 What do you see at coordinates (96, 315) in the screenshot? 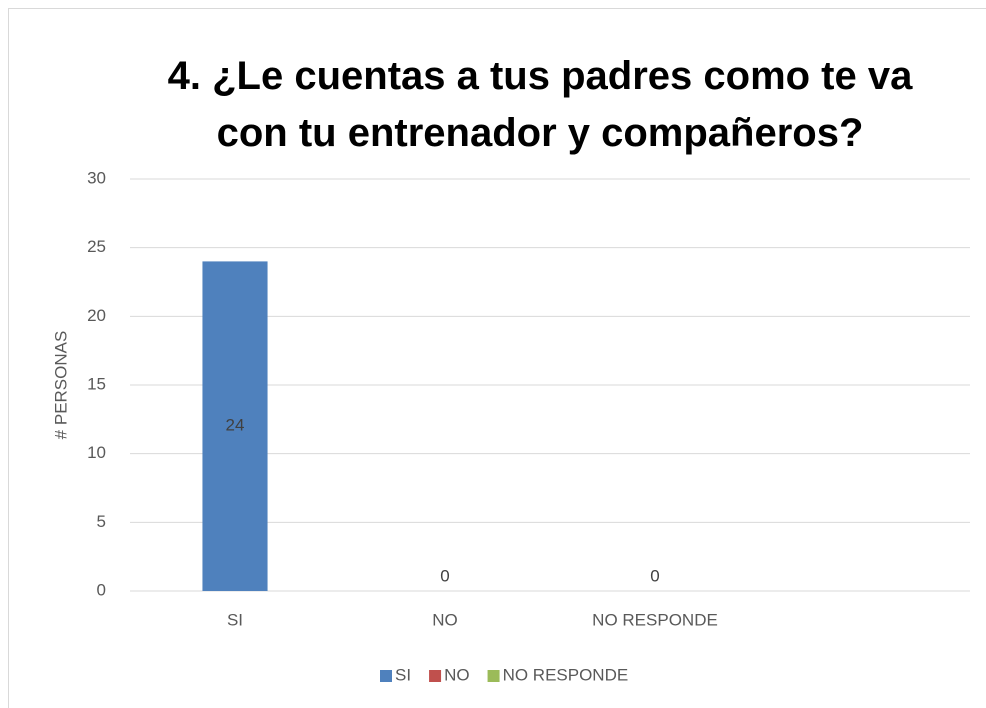
I see `y-tick-label: 20` at bounding box center [96, 315].